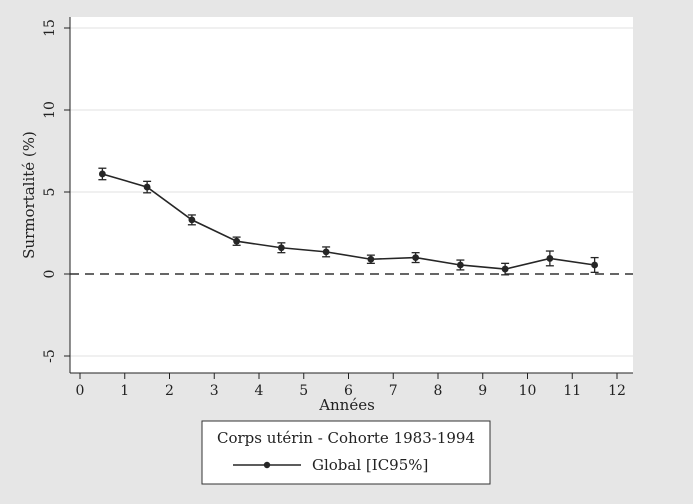  I want to click on y-tick-label-15: 15, so click(50, 28).